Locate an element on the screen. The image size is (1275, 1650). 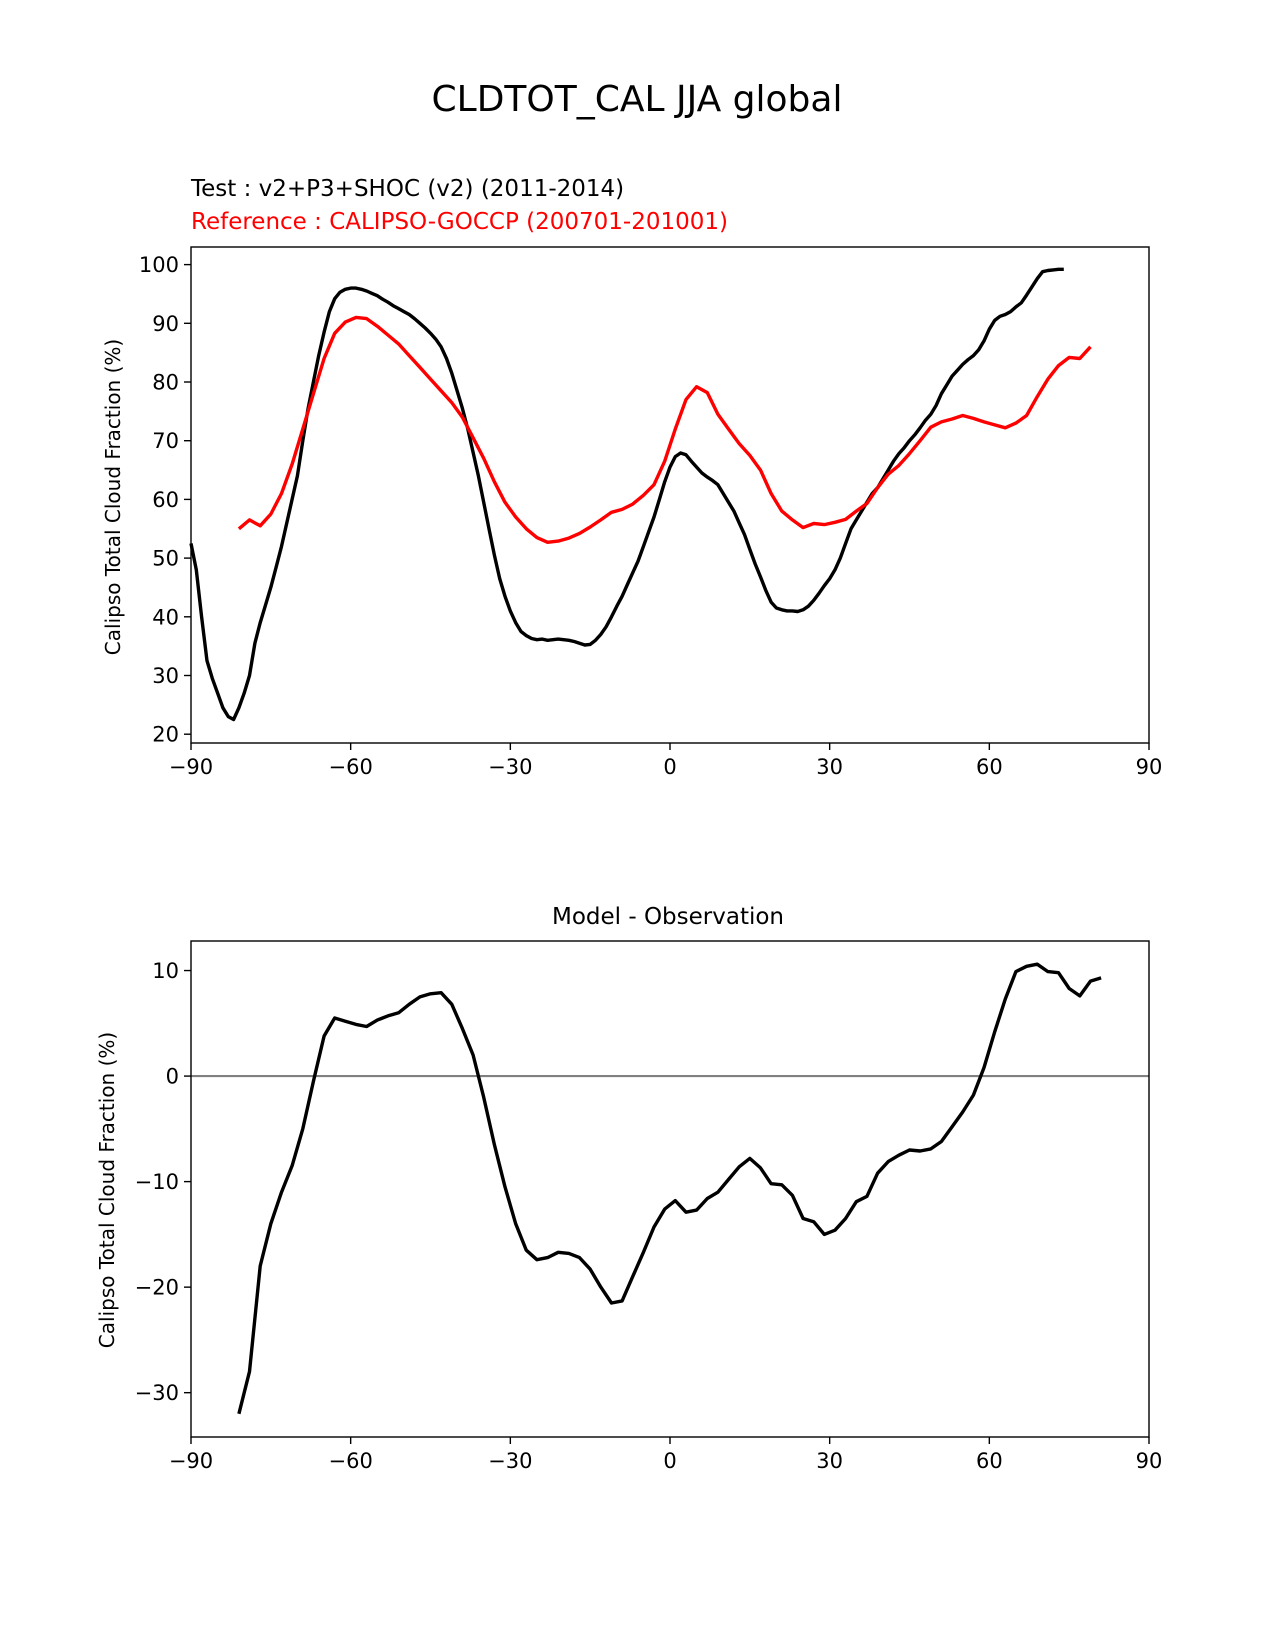
bottom-x-tick-label: 0 is located at coordinates (669, 1461).